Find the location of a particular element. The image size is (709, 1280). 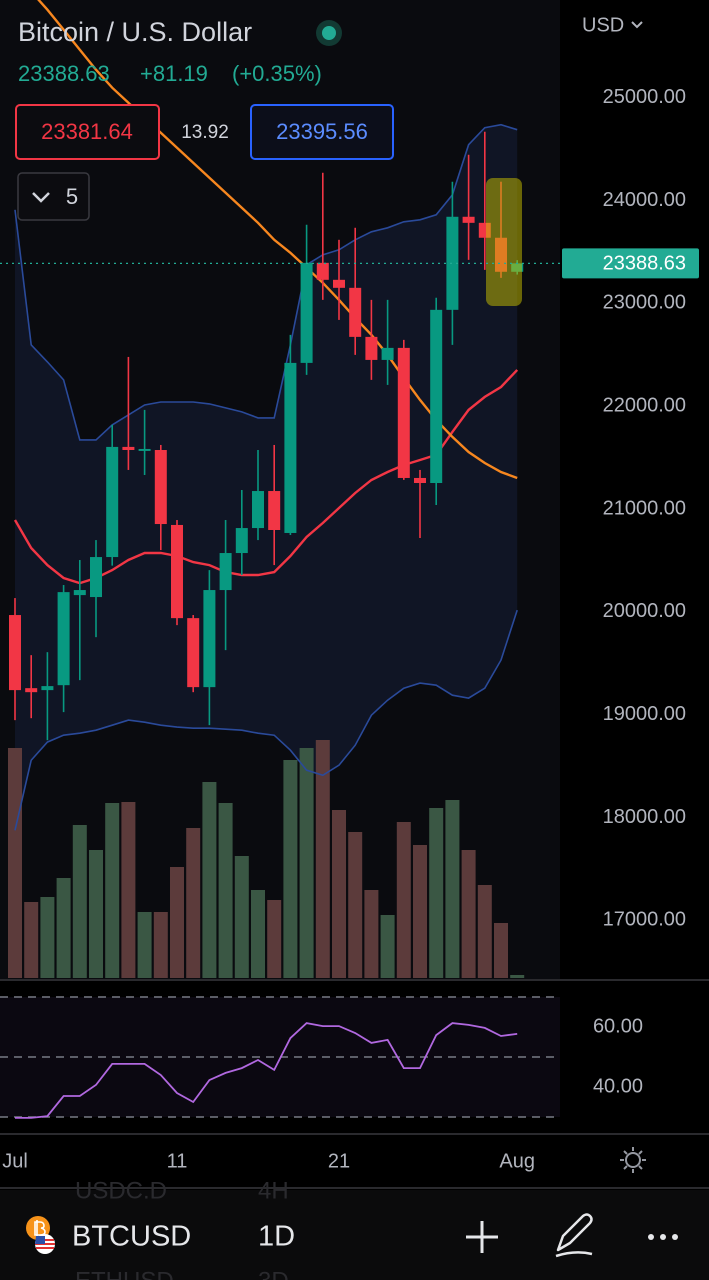

status-dot is located at coordinates (329, 33).